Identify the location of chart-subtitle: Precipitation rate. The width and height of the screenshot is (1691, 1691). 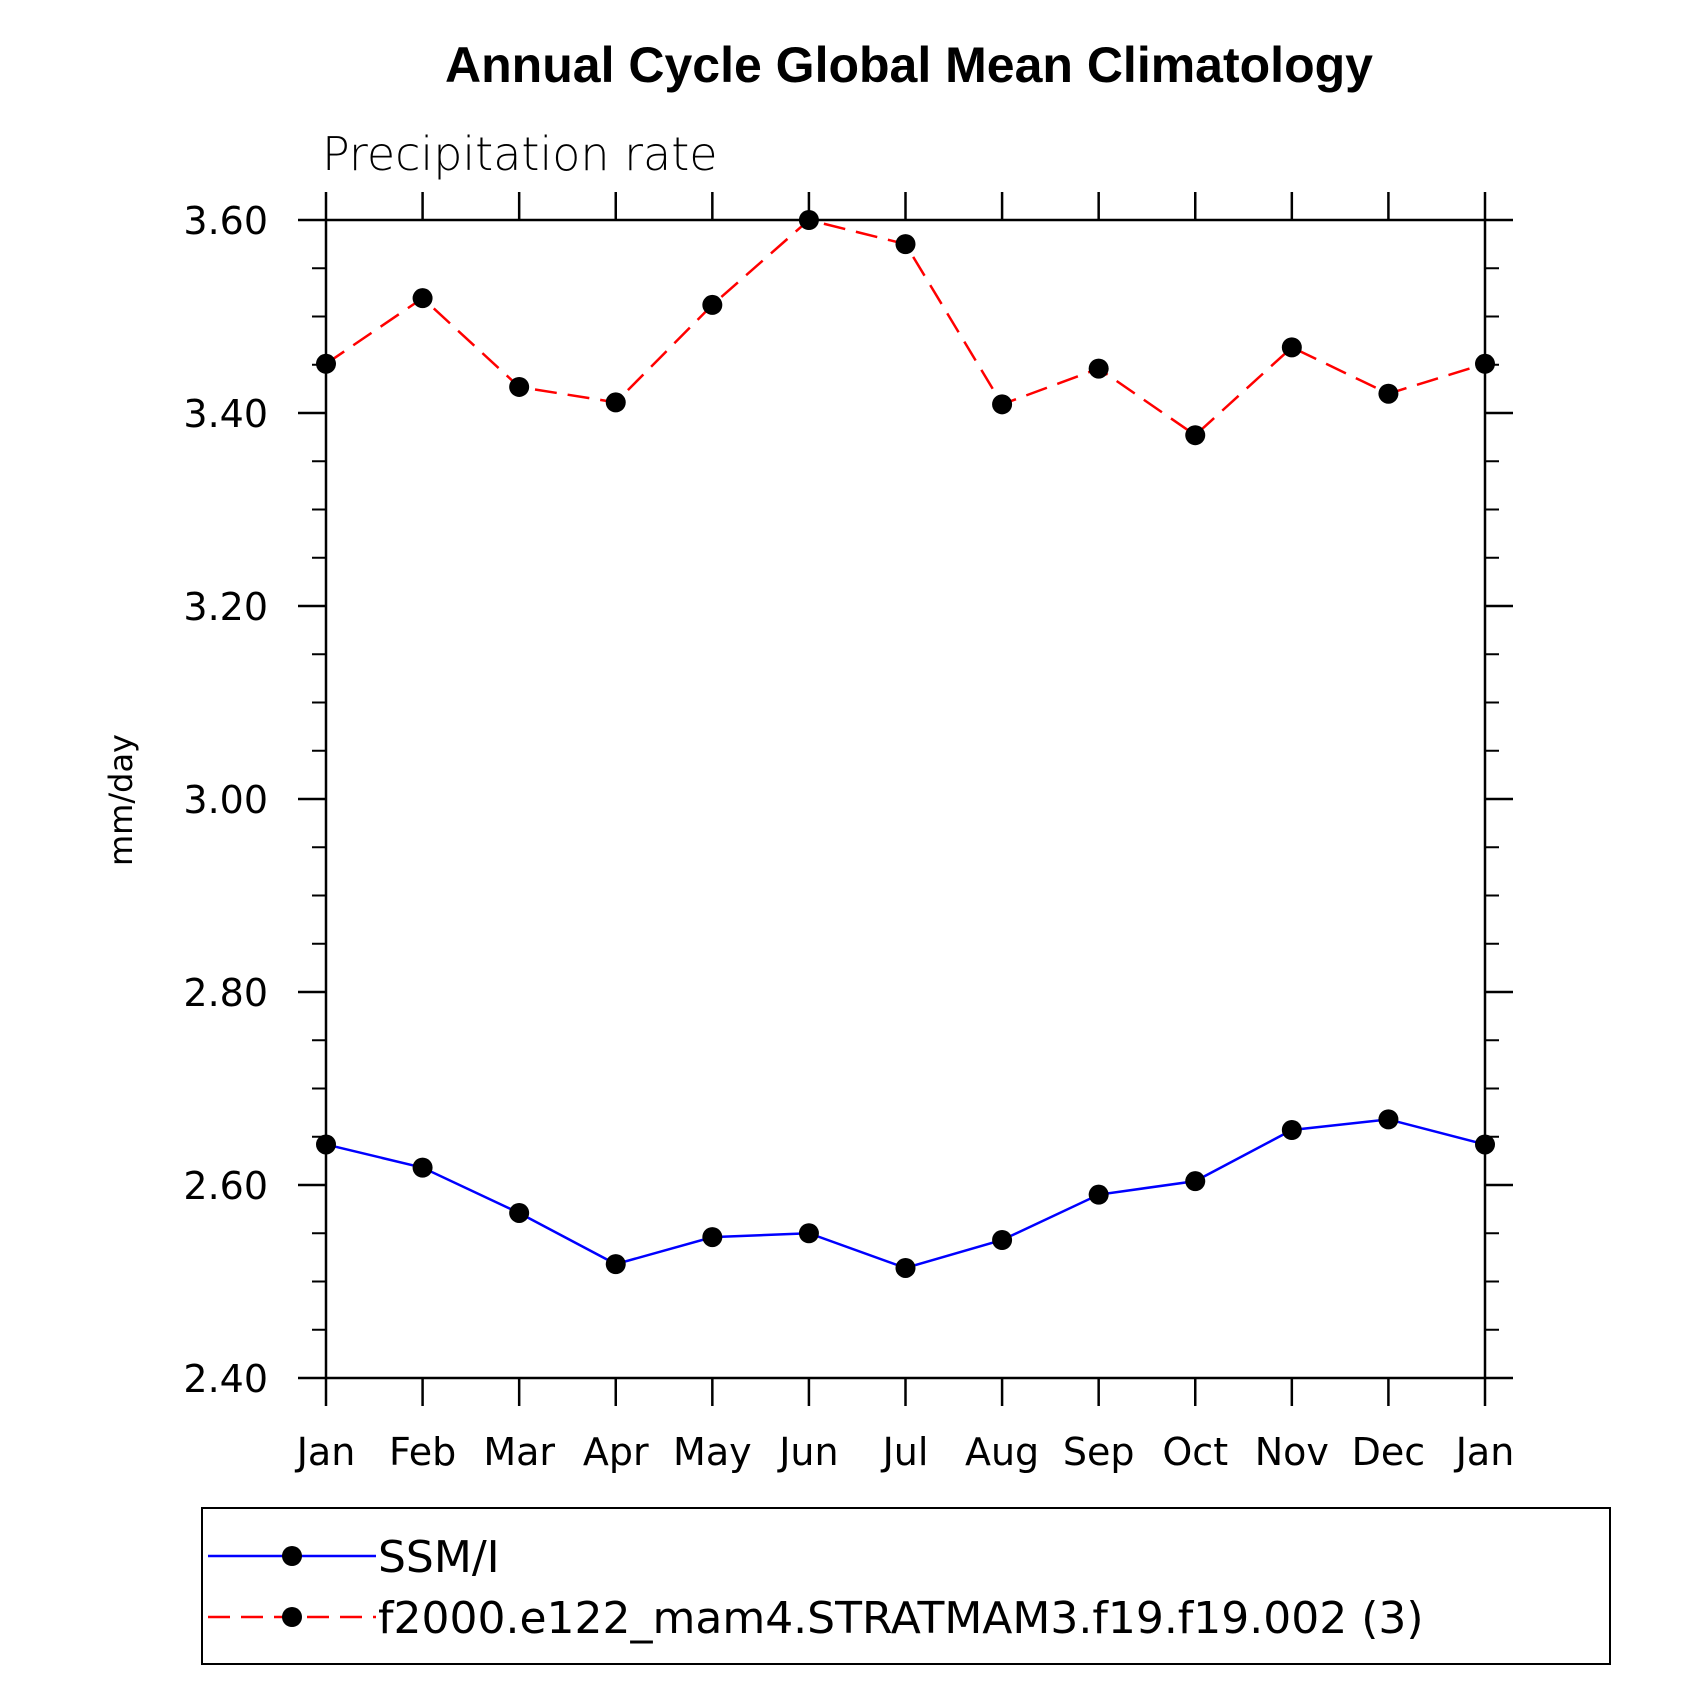
(520, 154).